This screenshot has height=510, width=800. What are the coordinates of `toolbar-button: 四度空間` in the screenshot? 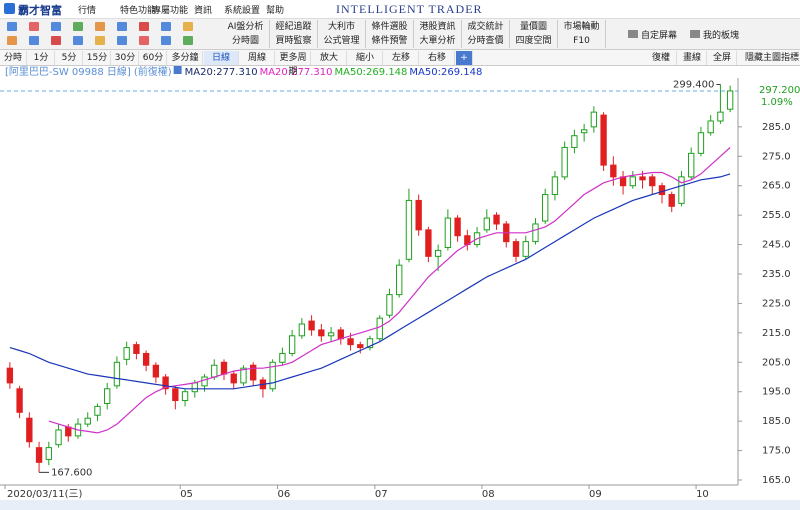 It's located at (534, 41).